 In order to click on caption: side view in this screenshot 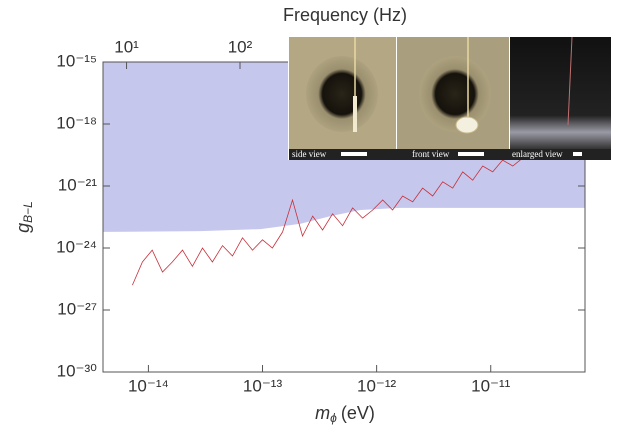, I will do `click(309, 154)`.